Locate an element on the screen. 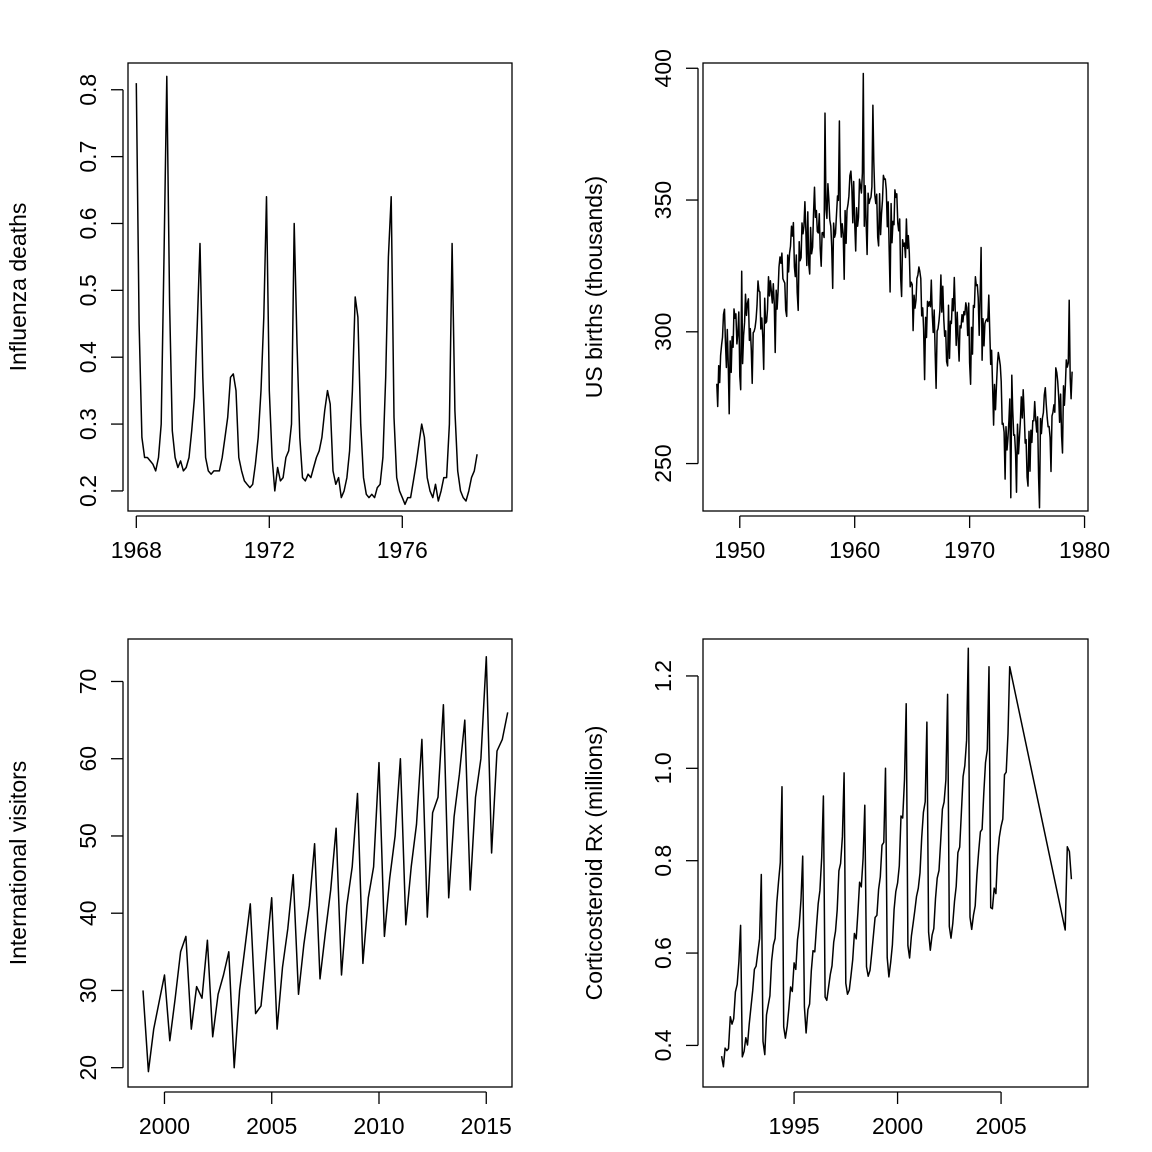 Image resolution: width=1152 pixels, height=1152 pixels. visitors-x-tick-label: 2010 is located at coordinates (378, 1126).